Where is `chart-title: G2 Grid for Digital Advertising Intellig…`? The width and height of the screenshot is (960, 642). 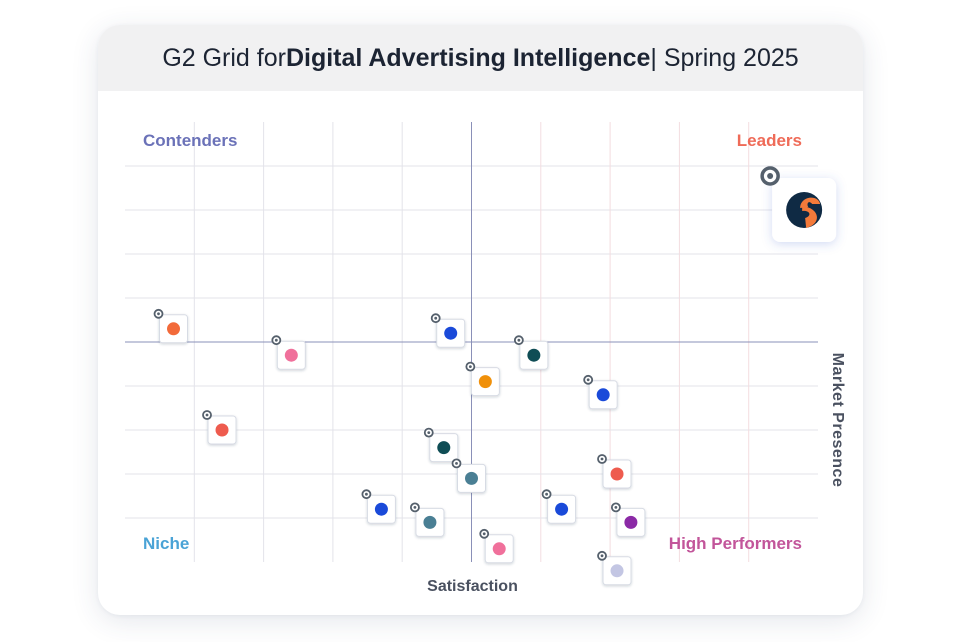
chart-title: G2 Grid for Digital Advertising Intellig… is located at coordinates (480, 58).